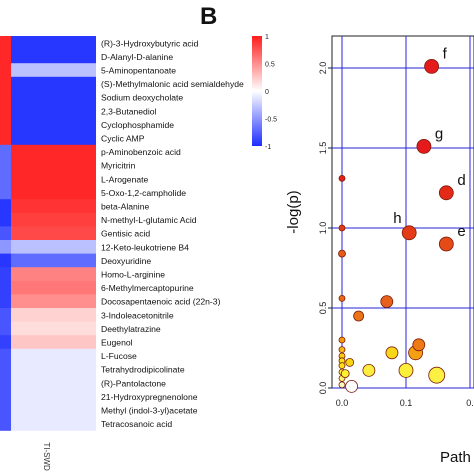  What do you see at coordinates (172, 84) in the screenshot?
I see `heatmap-row-label: (S)-Methylmalonic acid semialdehyde` at bounding box center [172, 84].